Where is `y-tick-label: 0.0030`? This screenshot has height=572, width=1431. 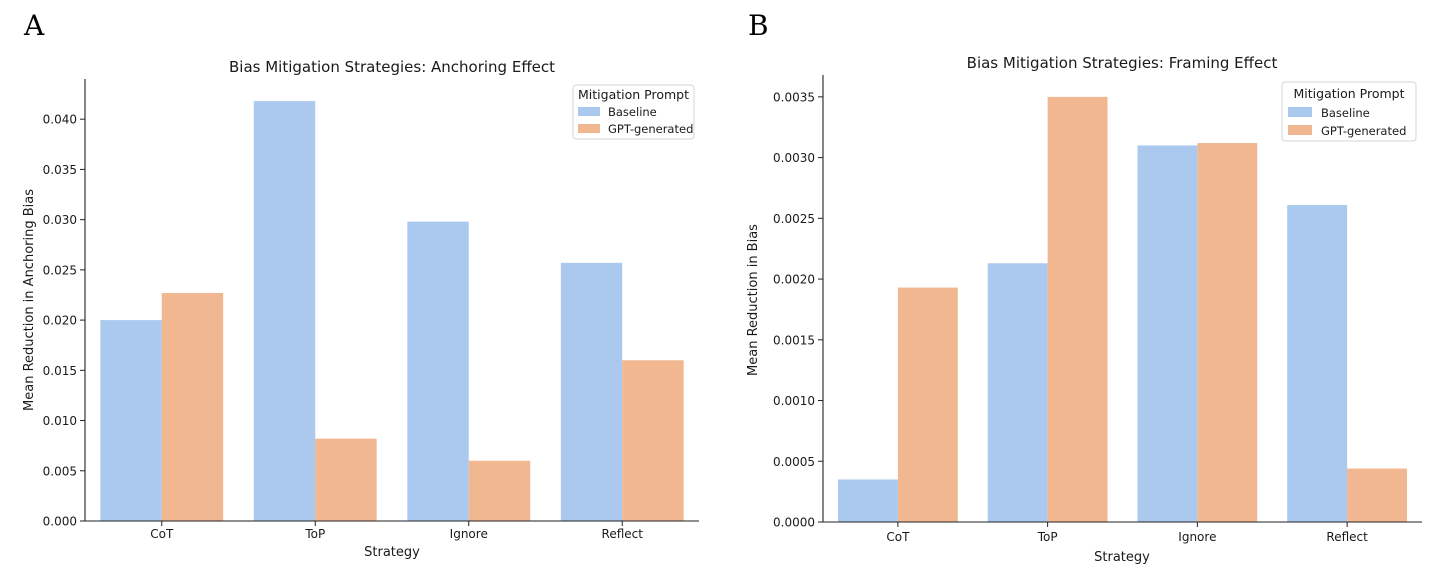
y-tick-label: 0.0030 is located at coordinates (794, 158).